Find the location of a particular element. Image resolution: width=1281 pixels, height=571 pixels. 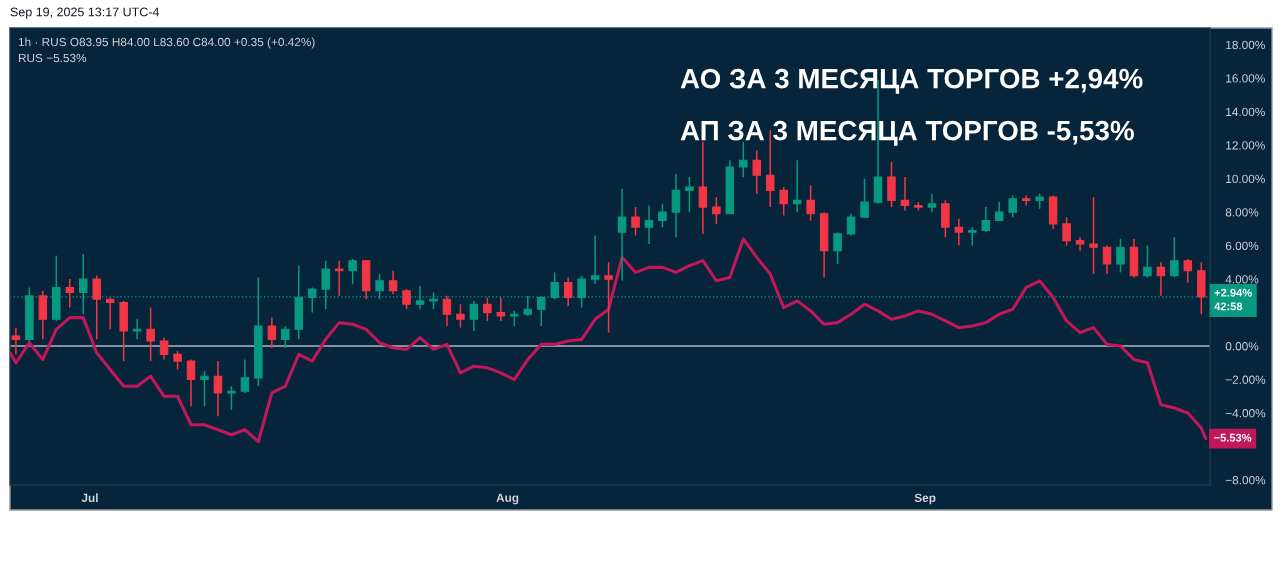

ref-line-label: +2.94% 42:58 is located at coordinates (1233, 299).